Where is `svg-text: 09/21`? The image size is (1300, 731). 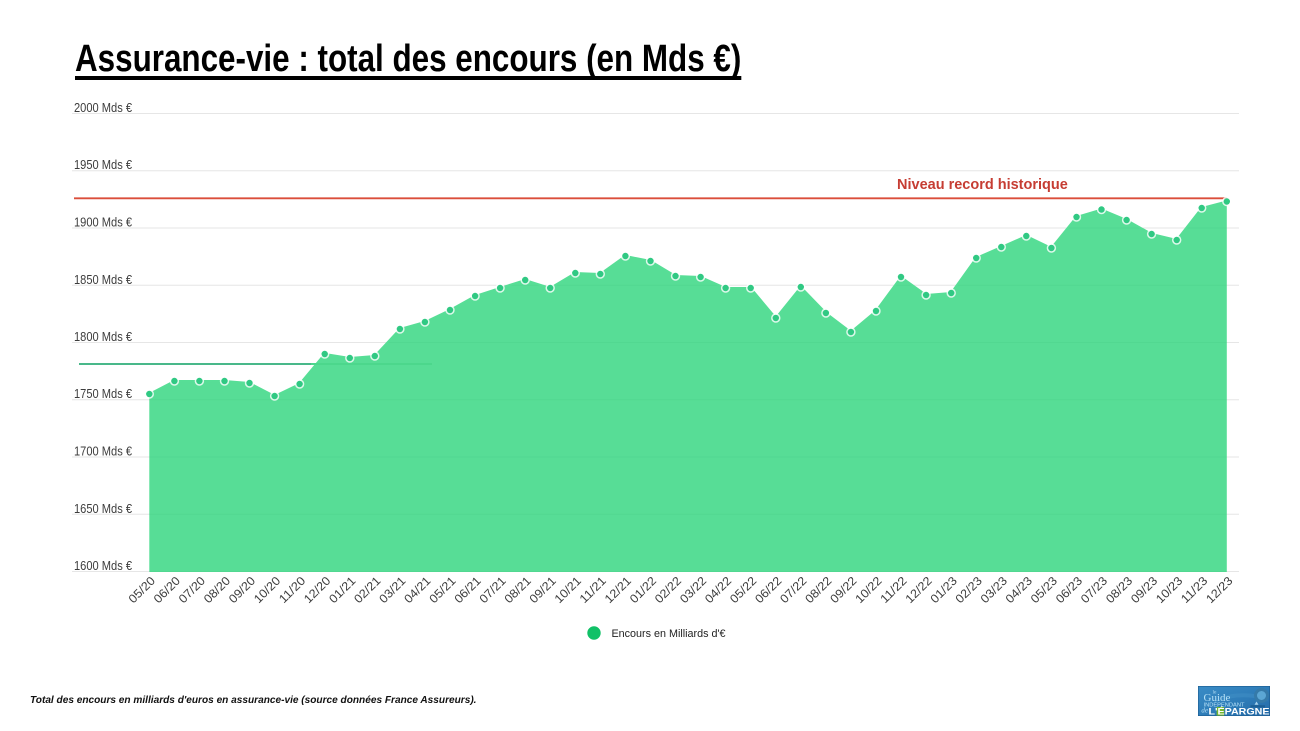 svg-text: 09/21 is located at coordinates (543, 589).